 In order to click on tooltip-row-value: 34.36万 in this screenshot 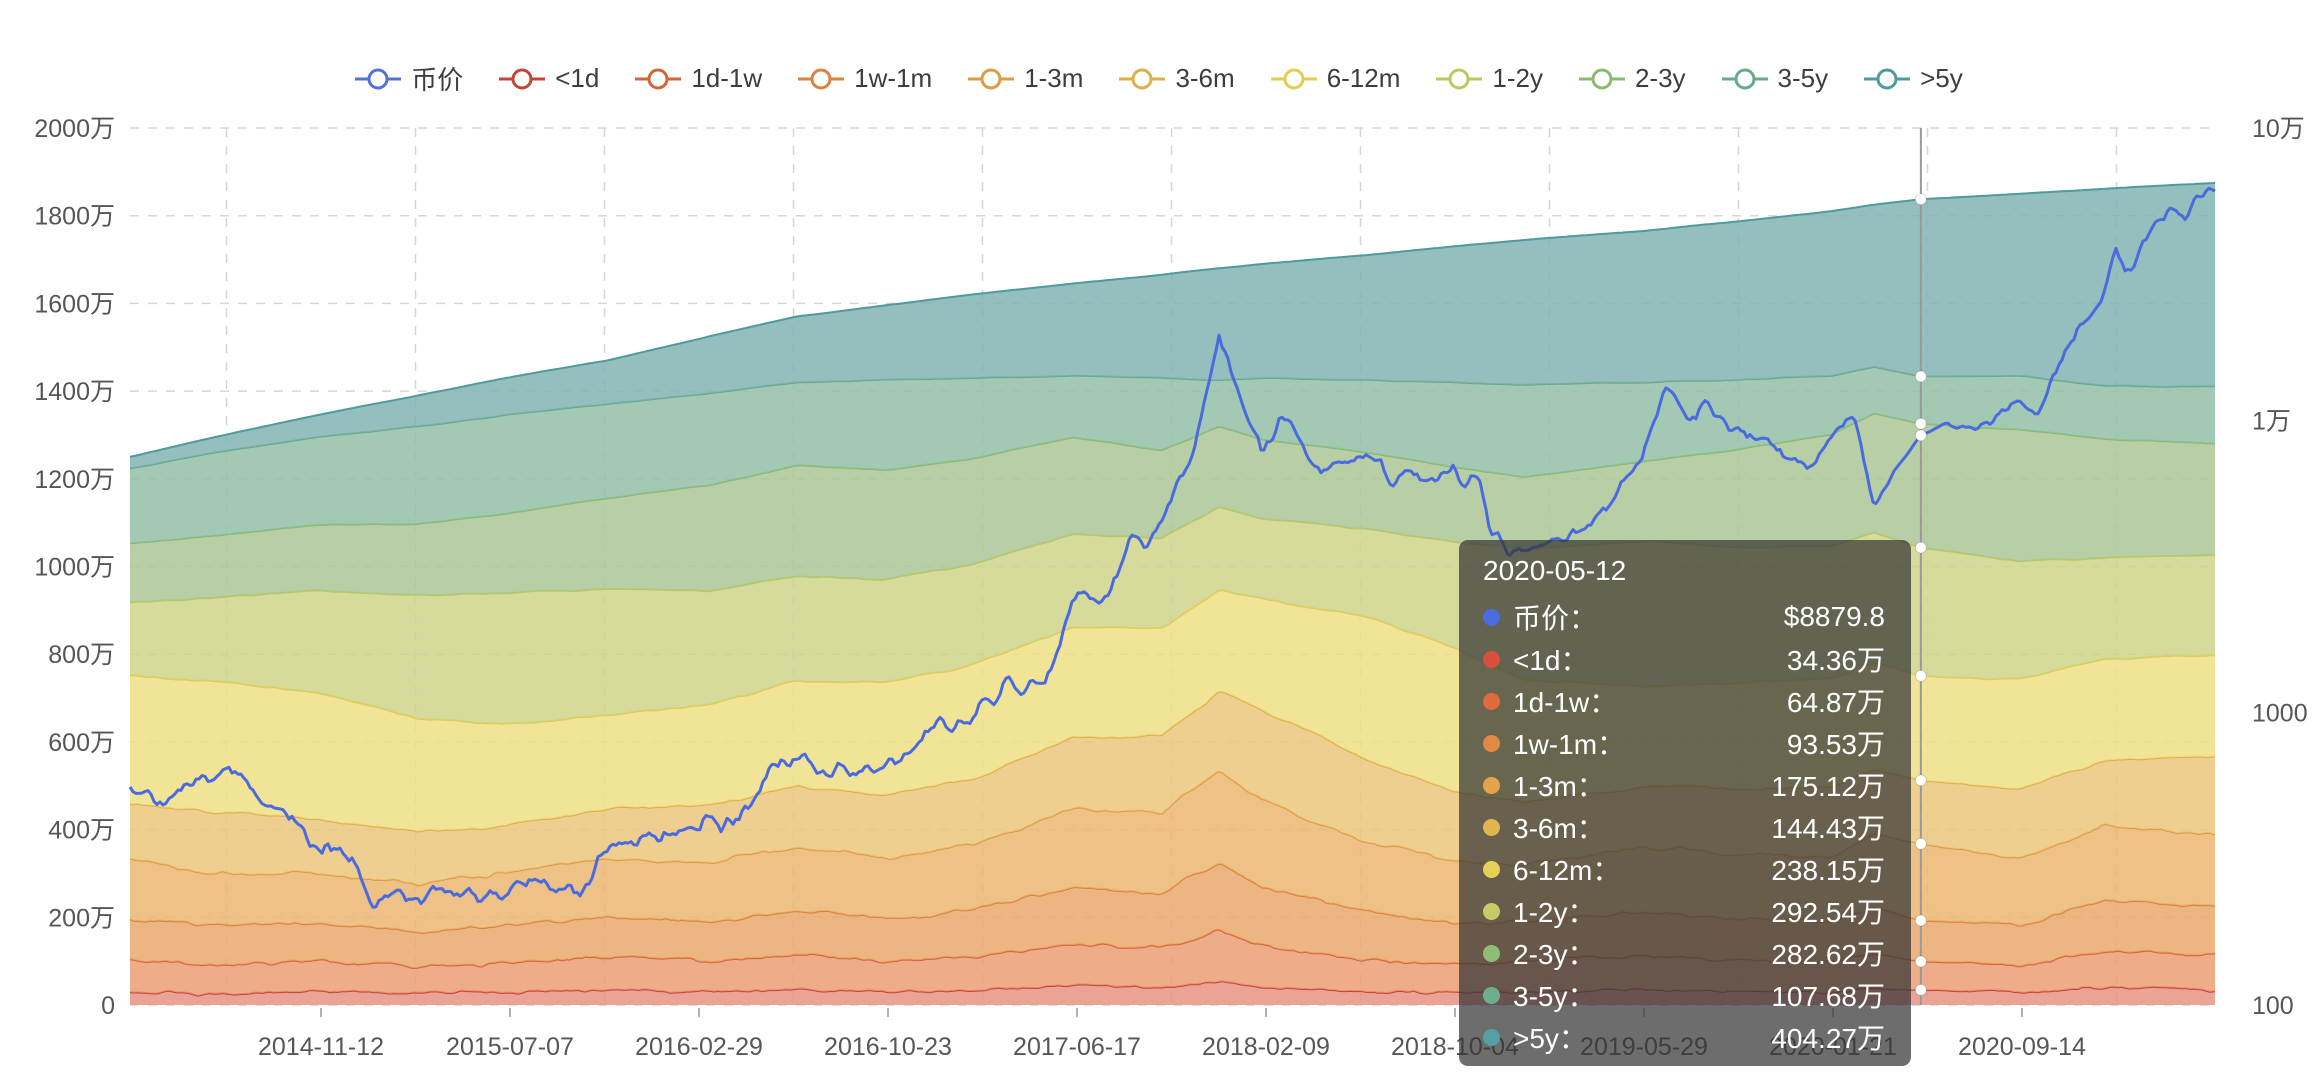, I will do `click(1835, 660)`.